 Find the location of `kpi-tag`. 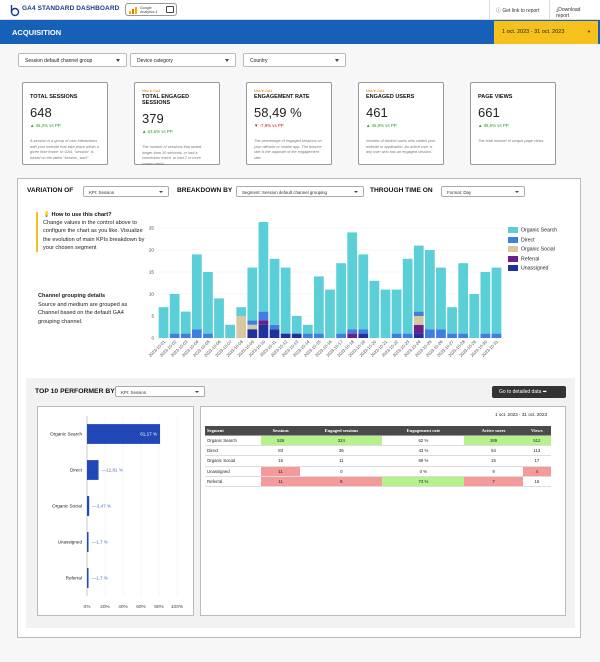

kpi-tag is located at coordinates (65, 91).